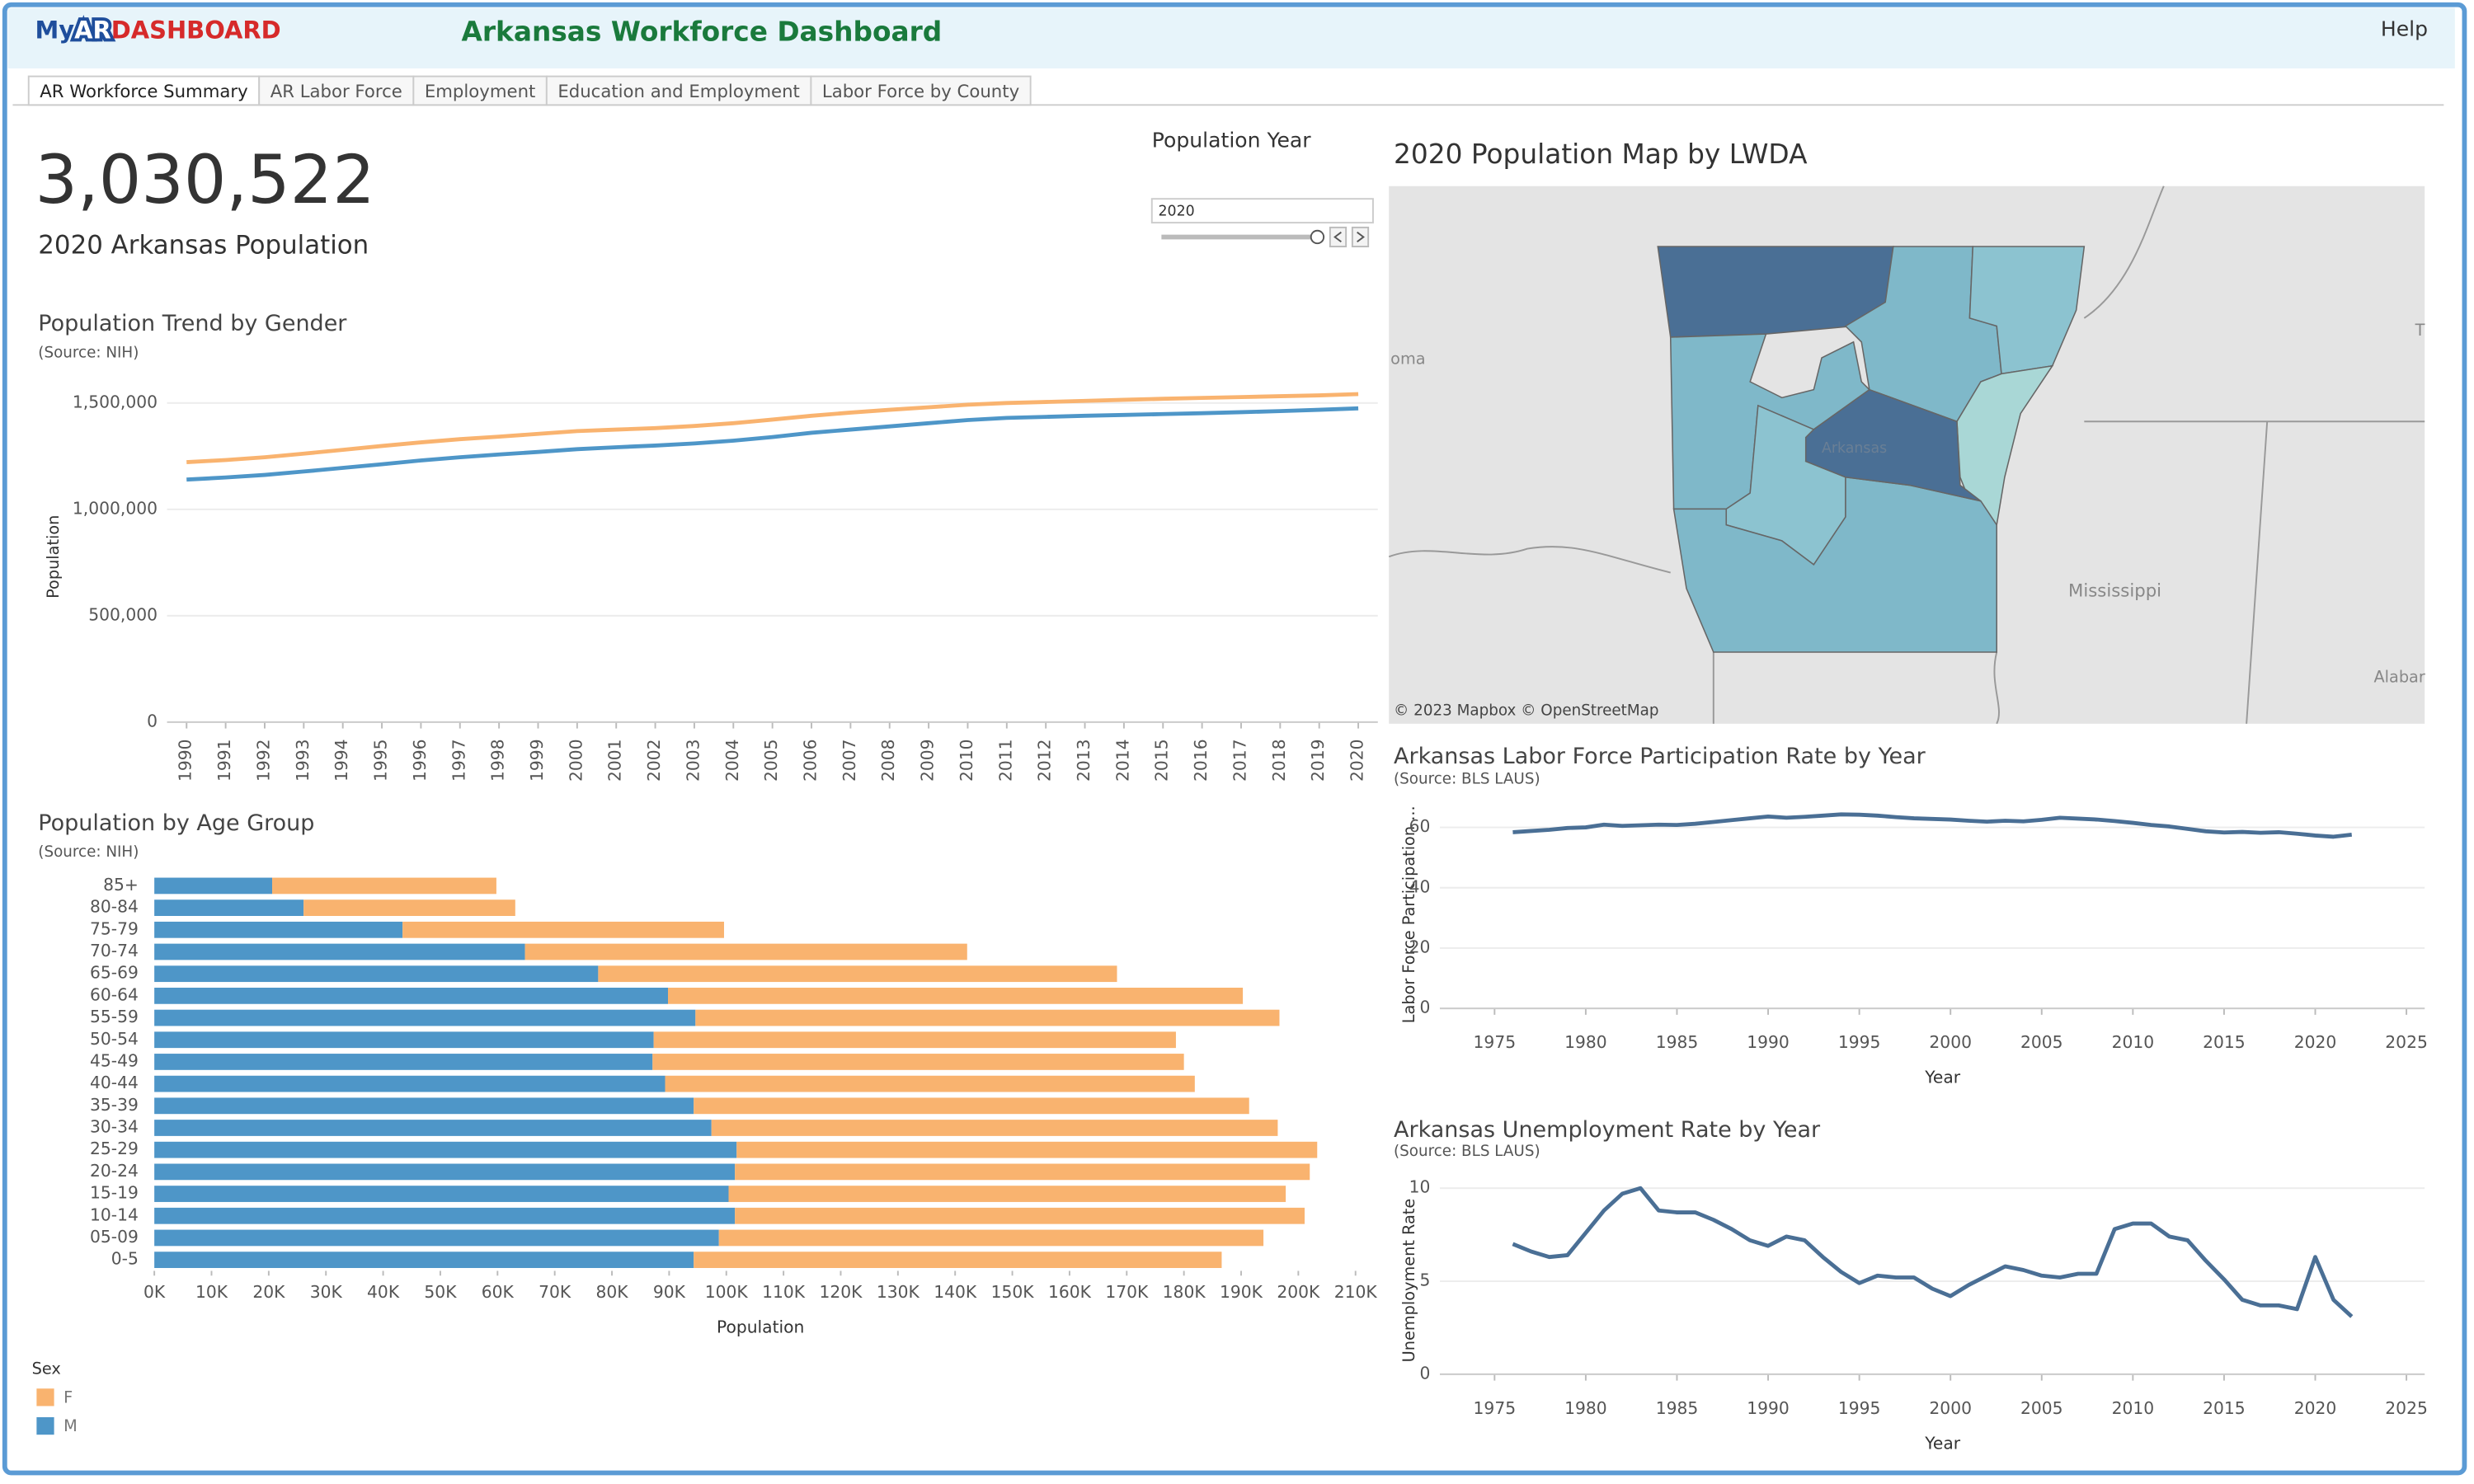  I want to click on tab: Labor Force by County, so click(920, 92).